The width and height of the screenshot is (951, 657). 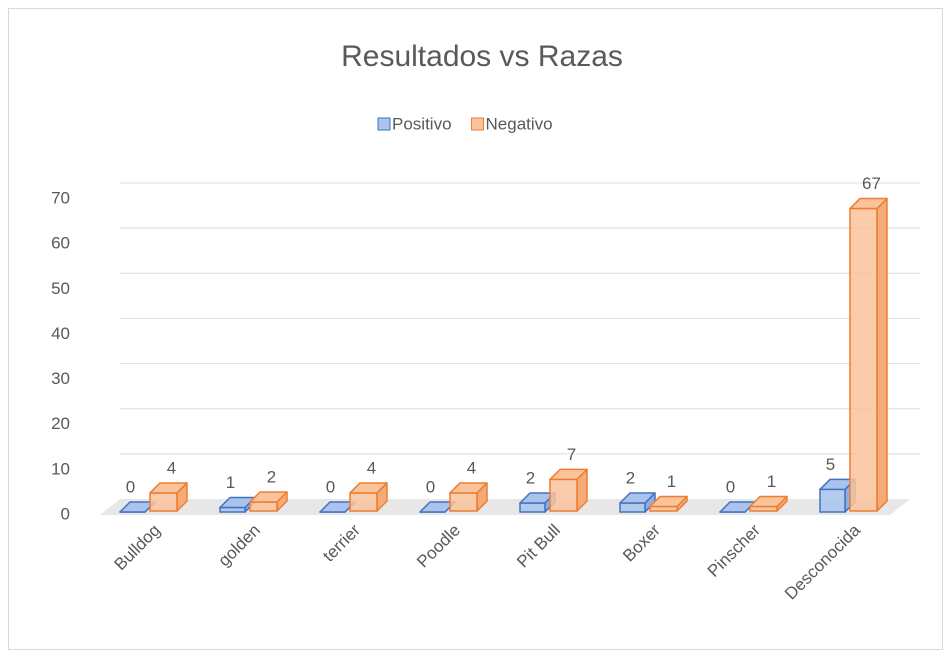 I want to click on y-tick-label: 20, so click(x=60, y=423).